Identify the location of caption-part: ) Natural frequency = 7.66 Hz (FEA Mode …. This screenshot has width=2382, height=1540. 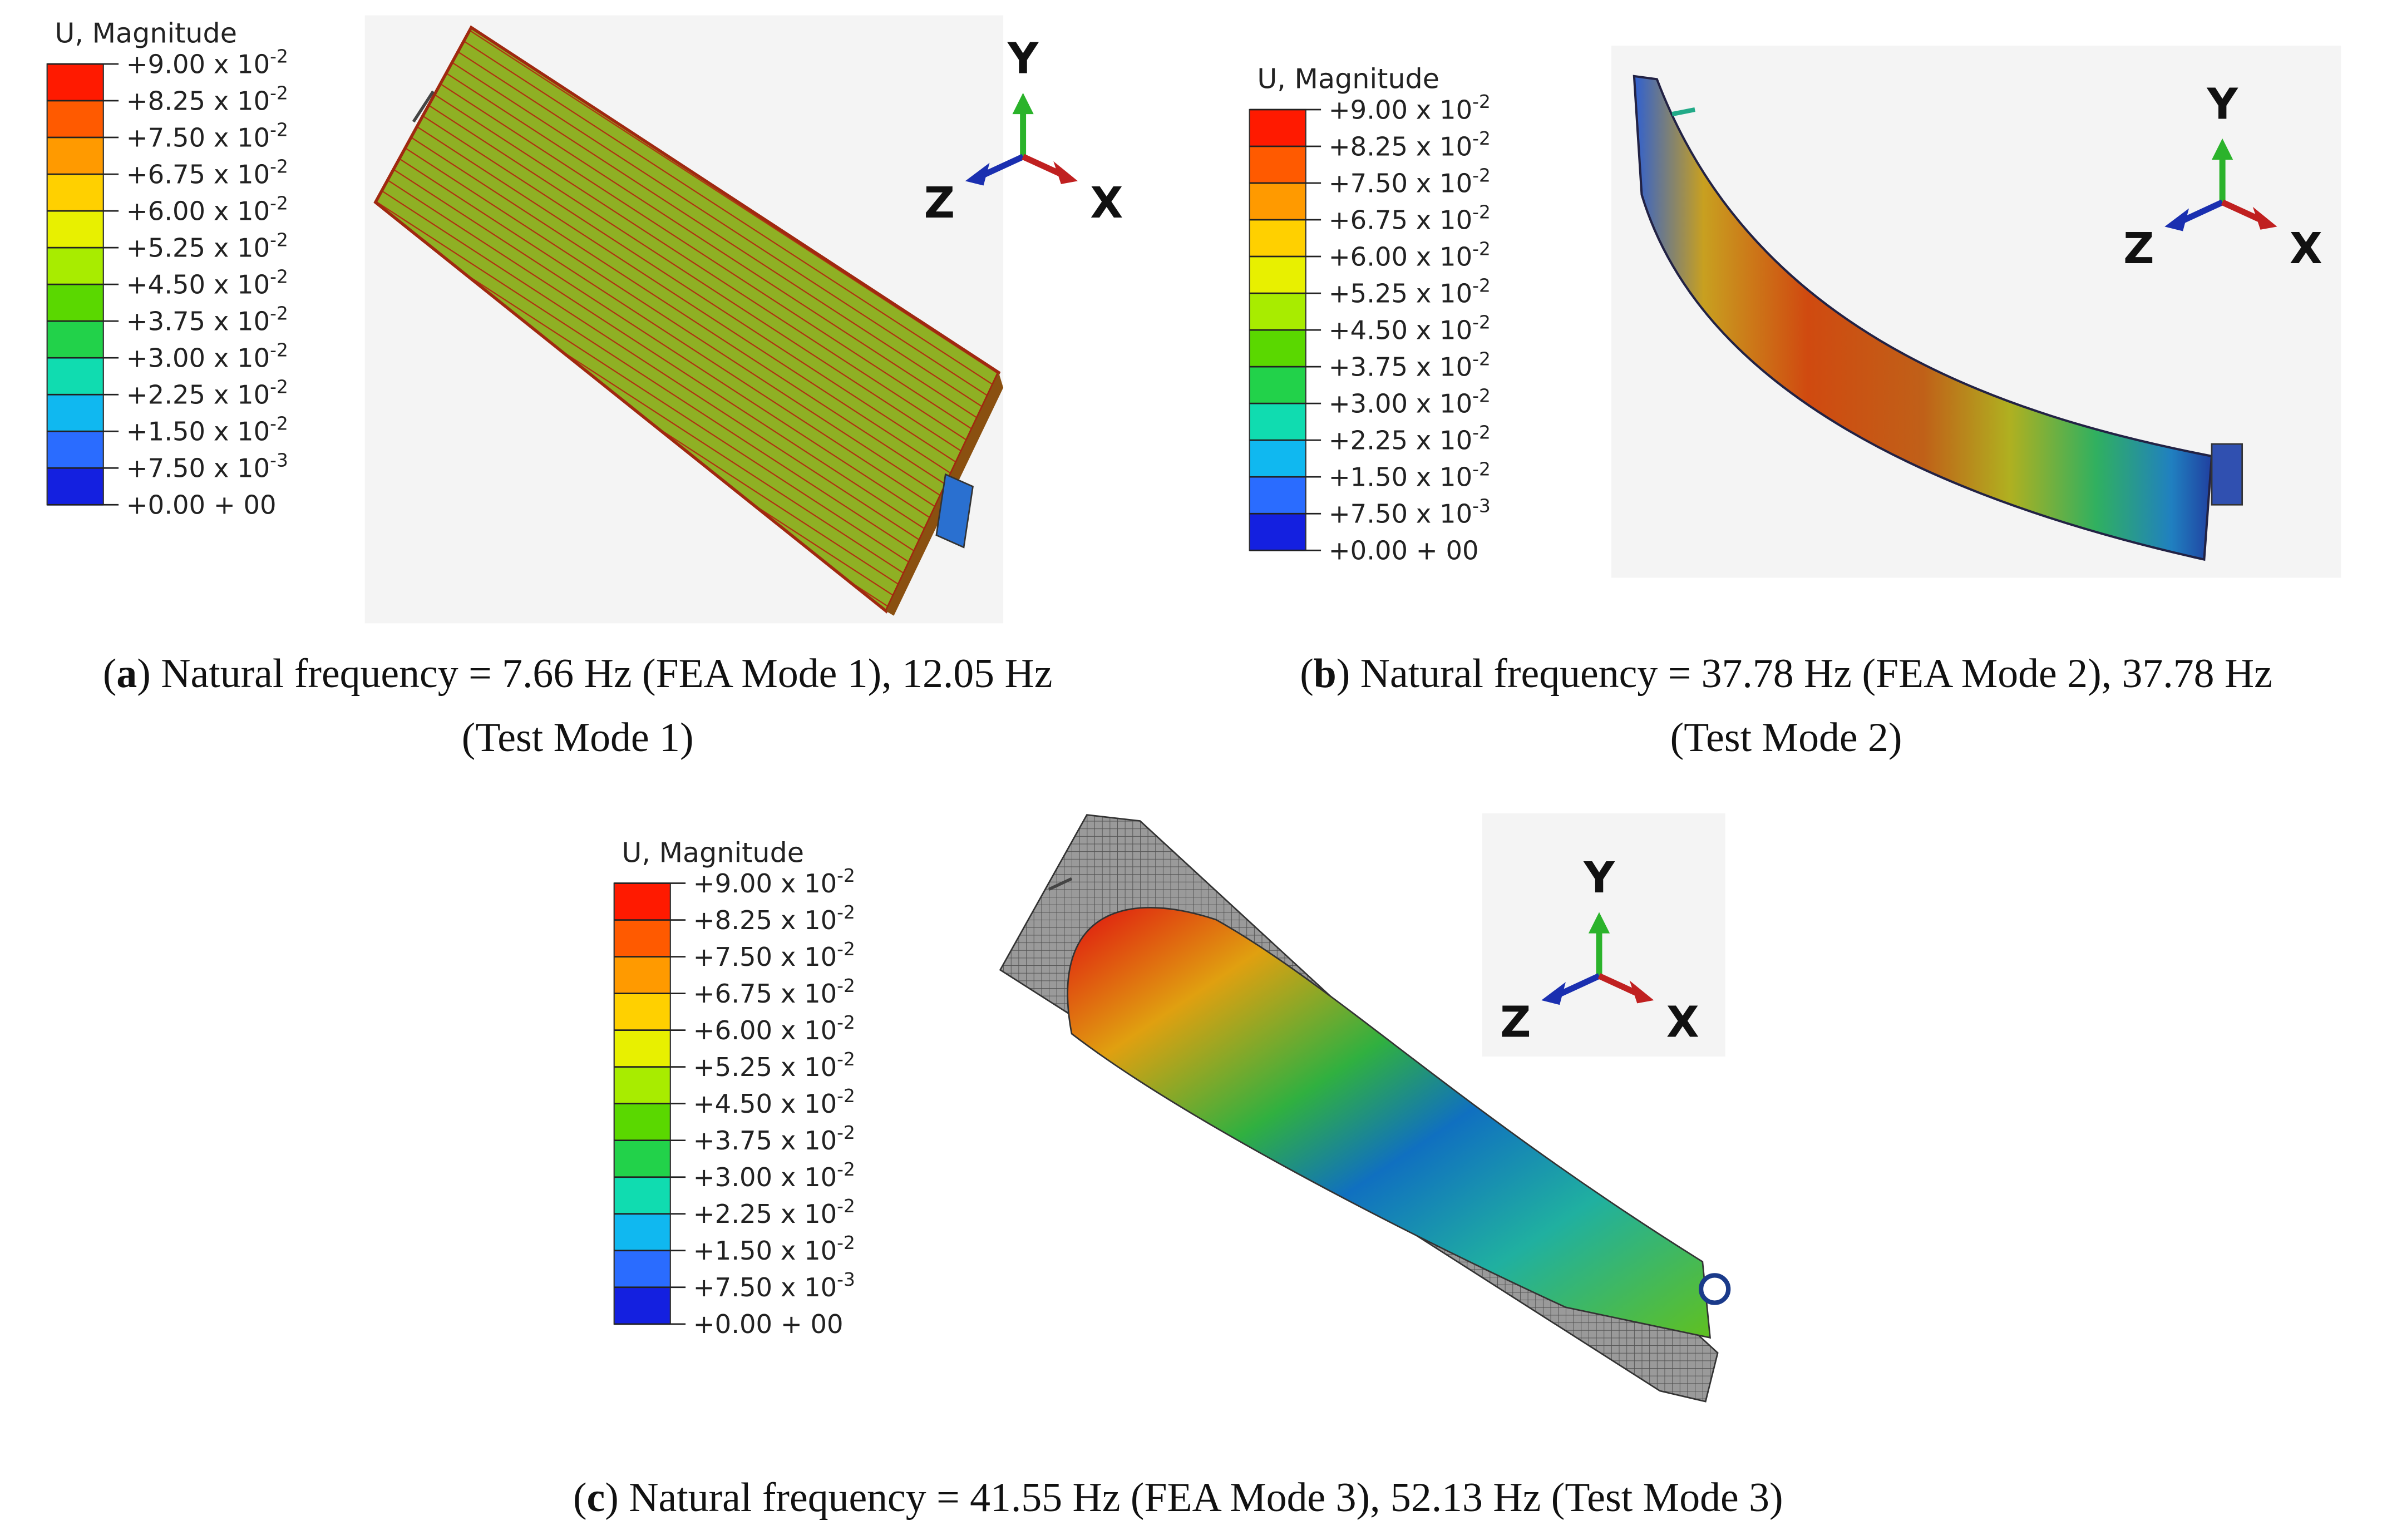
(594, 673).